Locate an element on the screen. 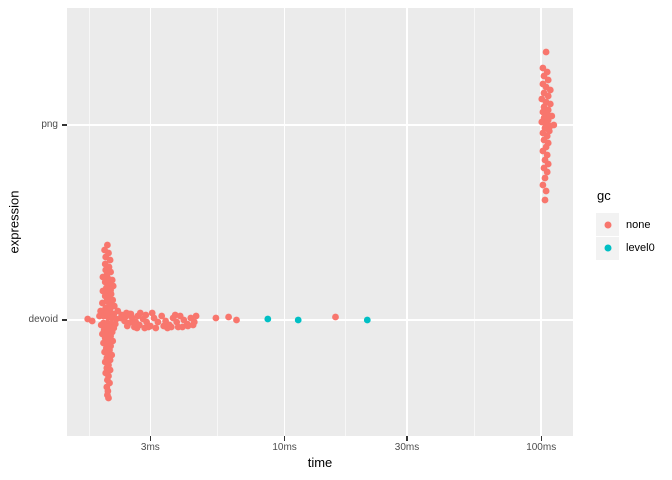 The image size is (672, 480). x-tick-label: 3ms is located at coordinates (150, 447).